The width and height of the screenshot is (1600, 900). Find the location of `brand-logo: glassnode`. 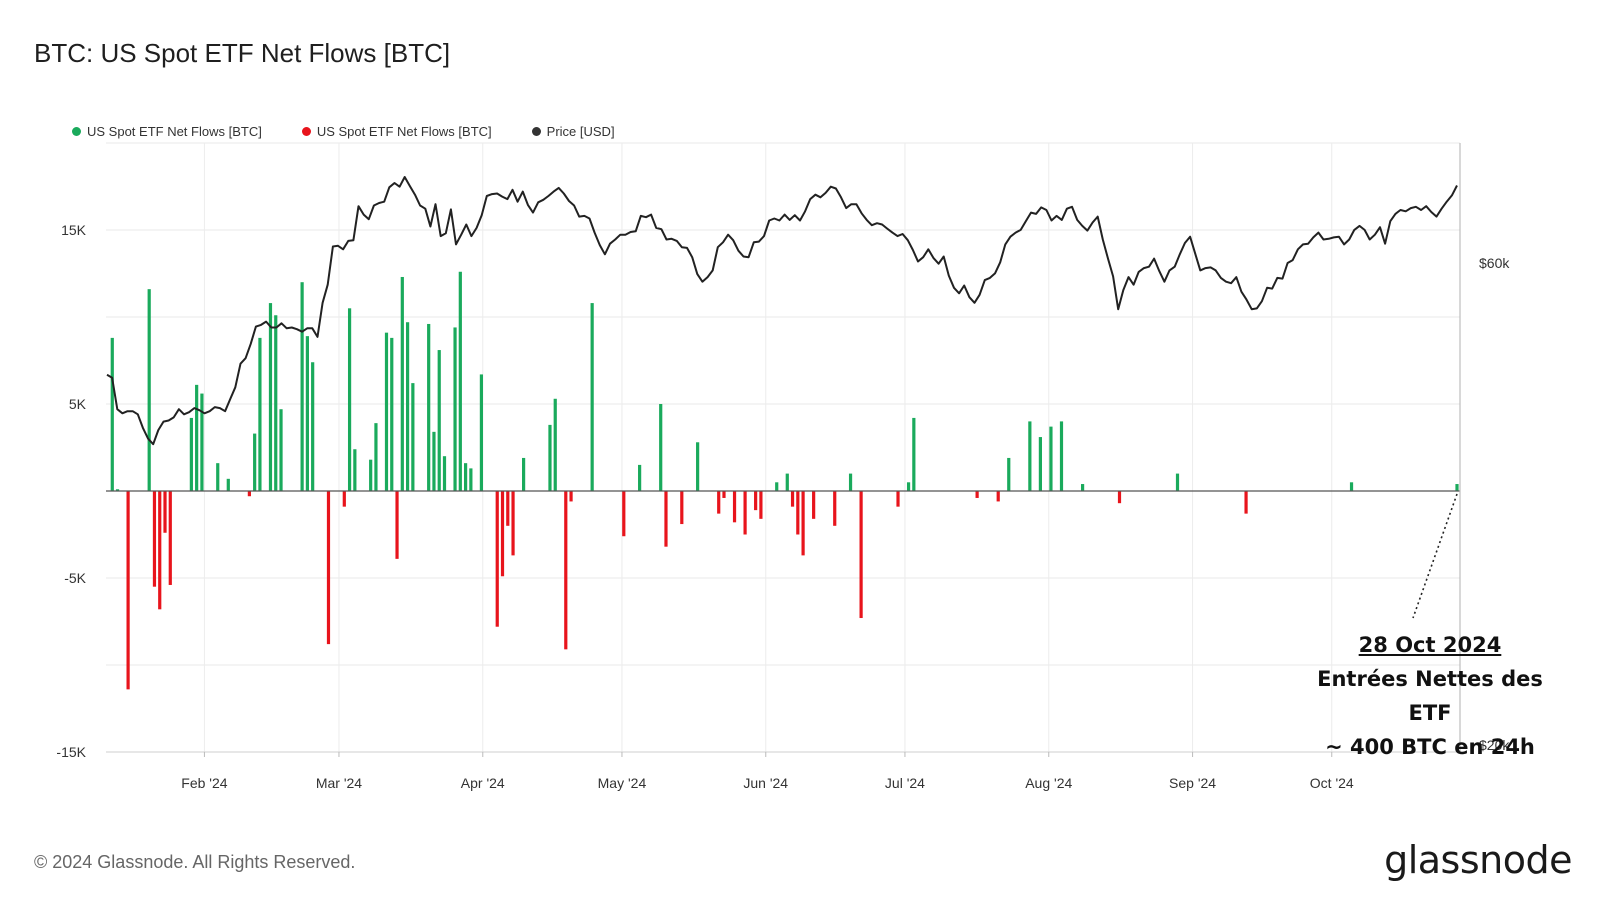

brand-logo: glassnode is located at coordinates (1478, 860).